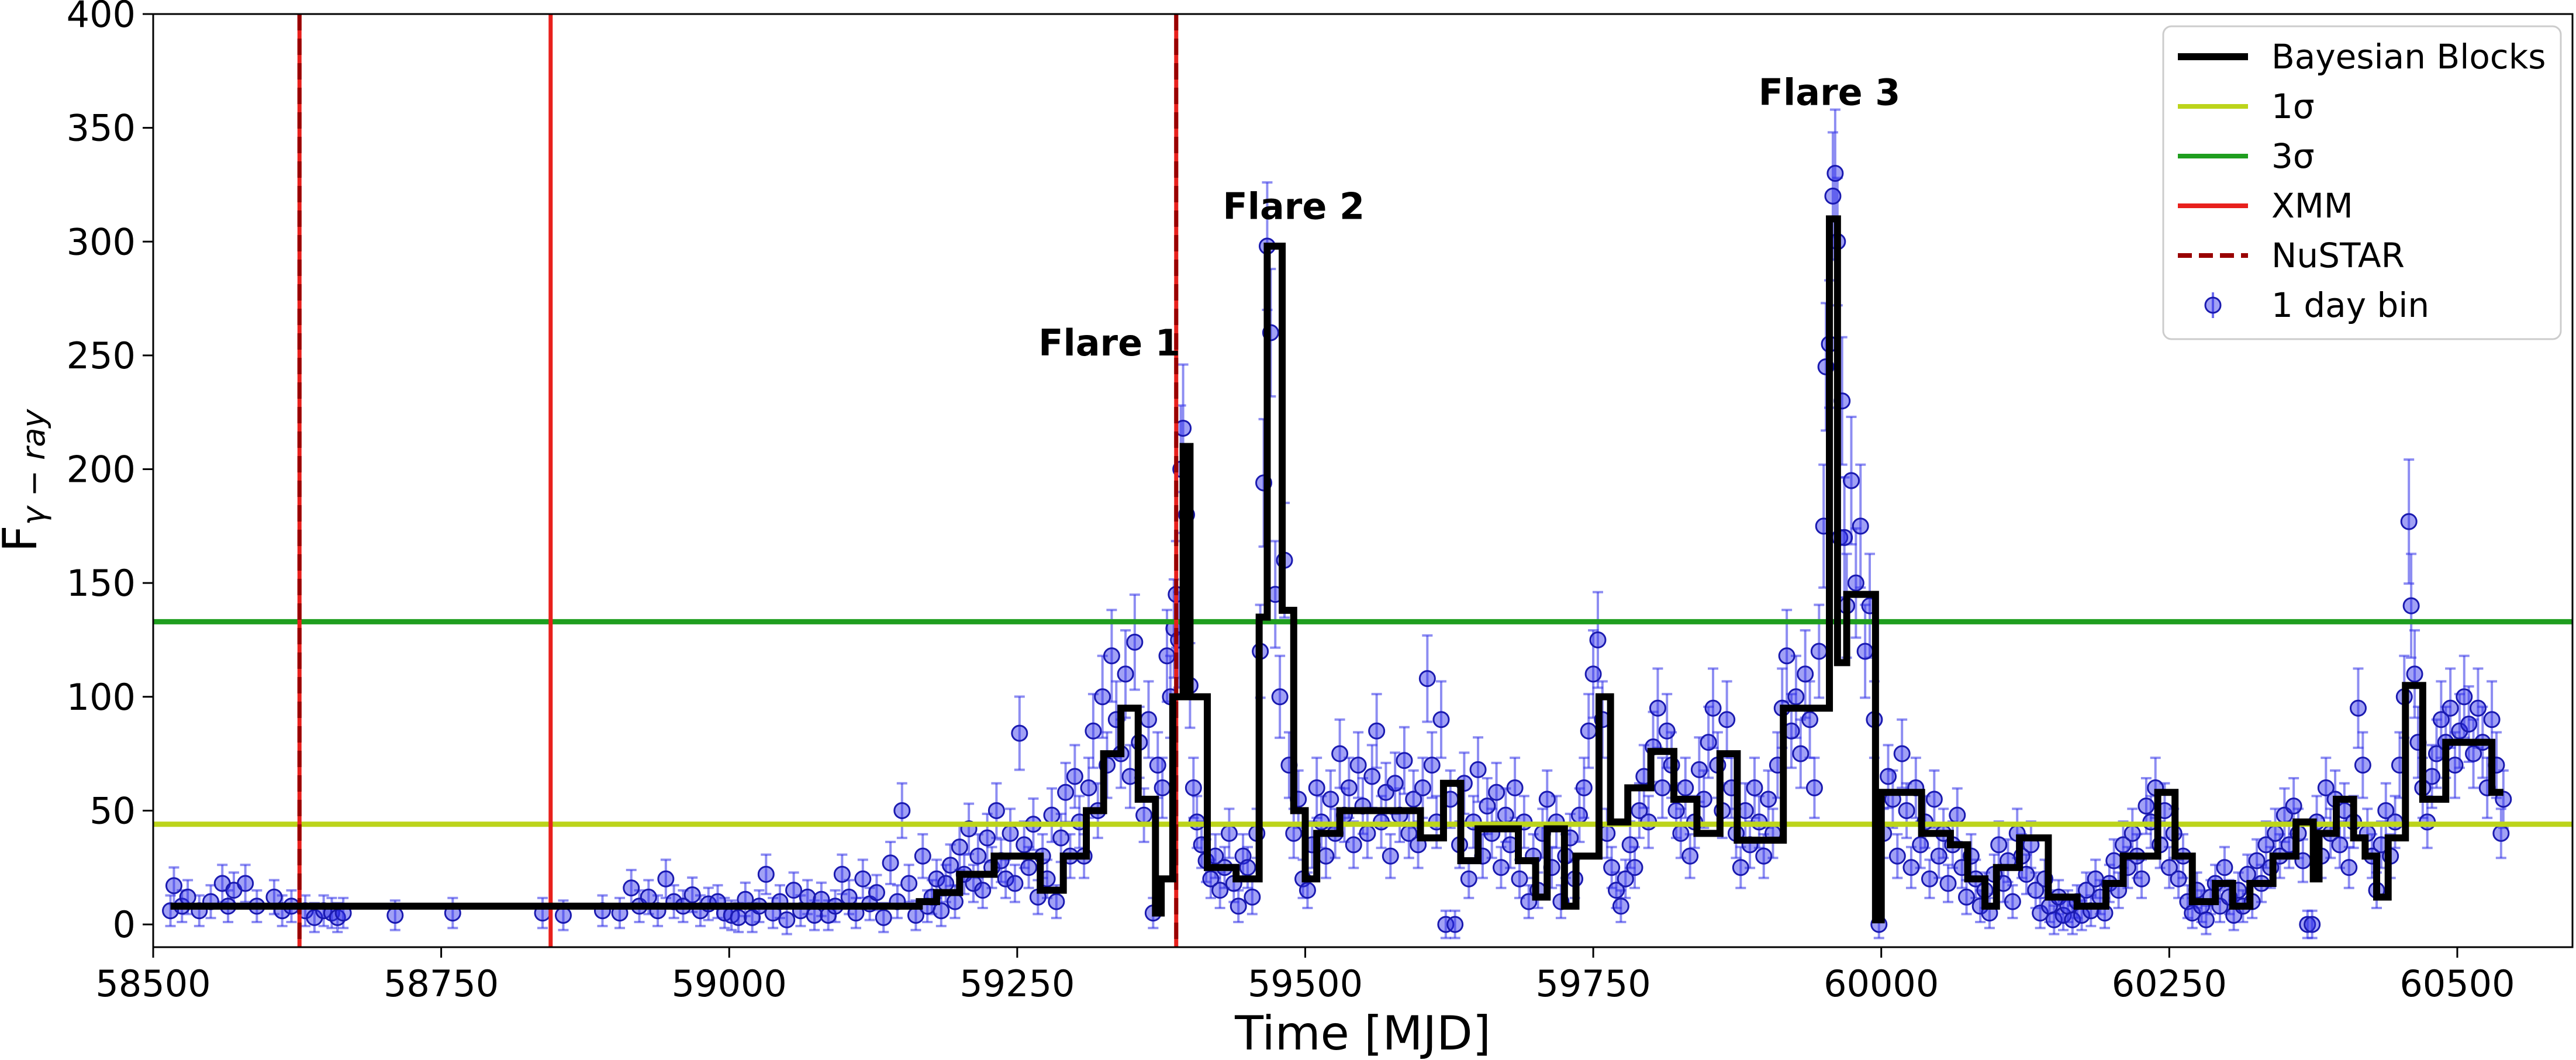 The image size is (2576, 1060). Describe the element at coordinates (33, 467) in the screenshot. I see `y-axis-title-subscript: γ − ray` at that location.